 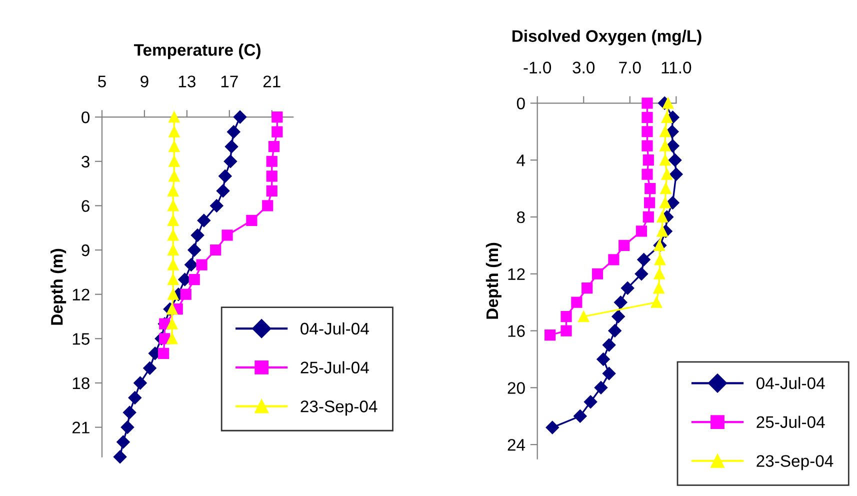 What do you see at coordinates (102, 82) in the screenshot?
I see `x-tick-label: 5` at bounding box center [102, 82].